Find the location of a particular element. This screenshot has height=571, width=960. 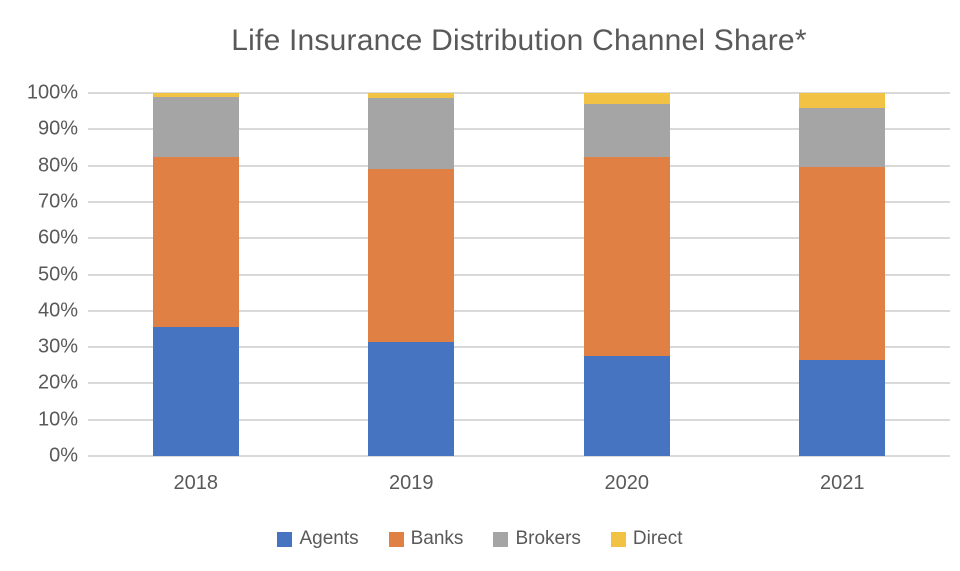

legend-item-brokers: Brokers is located at coordinates (537, 539).